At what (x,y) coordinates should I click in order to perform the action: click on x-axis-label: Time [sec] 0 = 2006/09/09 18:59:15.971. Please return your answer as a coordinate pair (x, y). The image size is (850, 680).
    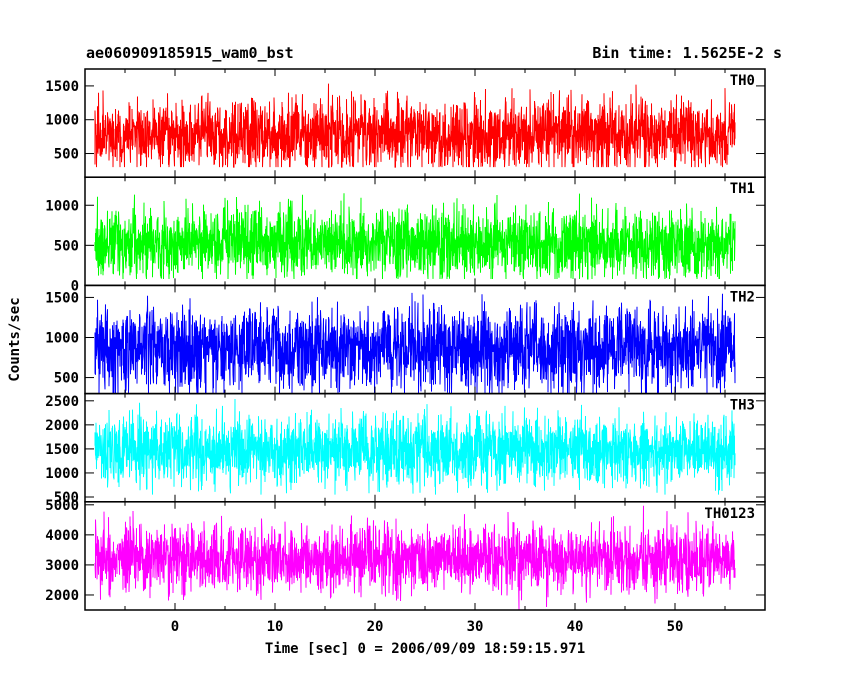
    Looking at the image, I should click on (425, 649).